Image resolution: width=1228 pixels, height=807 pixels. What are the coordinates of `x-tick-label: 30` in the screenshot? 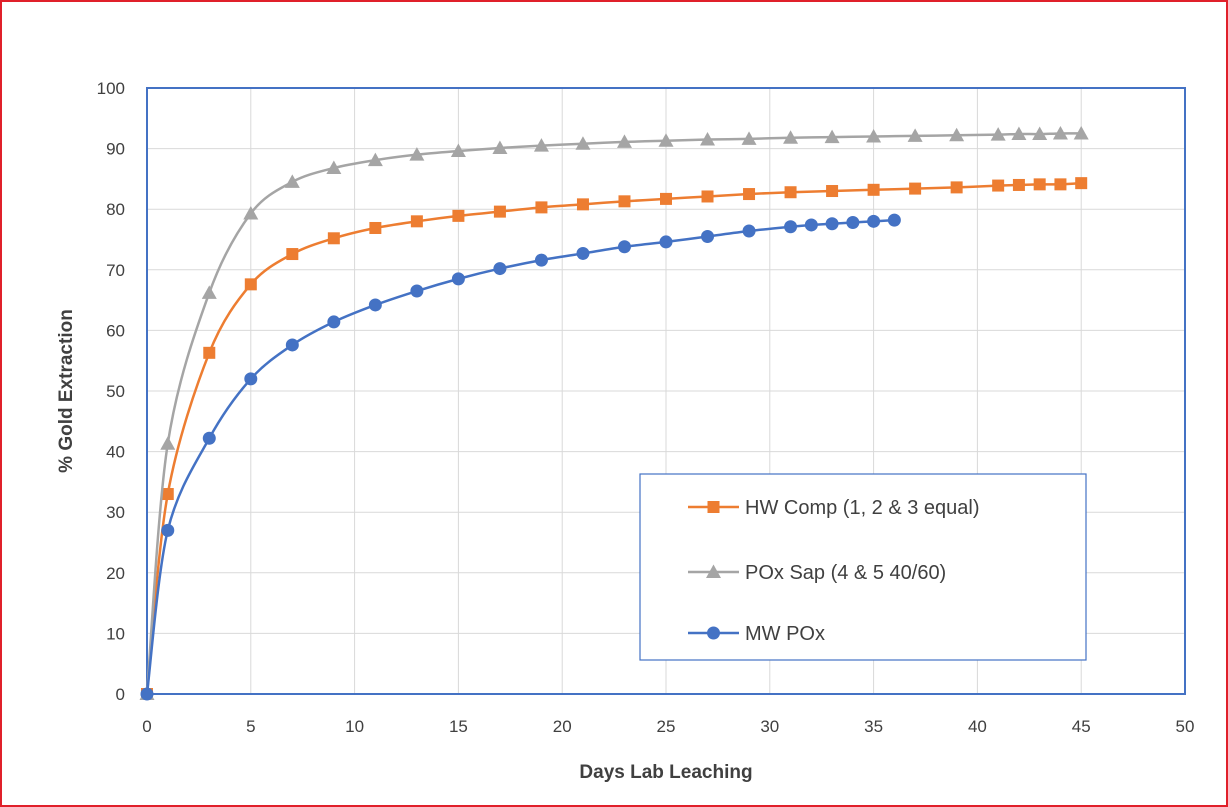 It's located at (769, 726).